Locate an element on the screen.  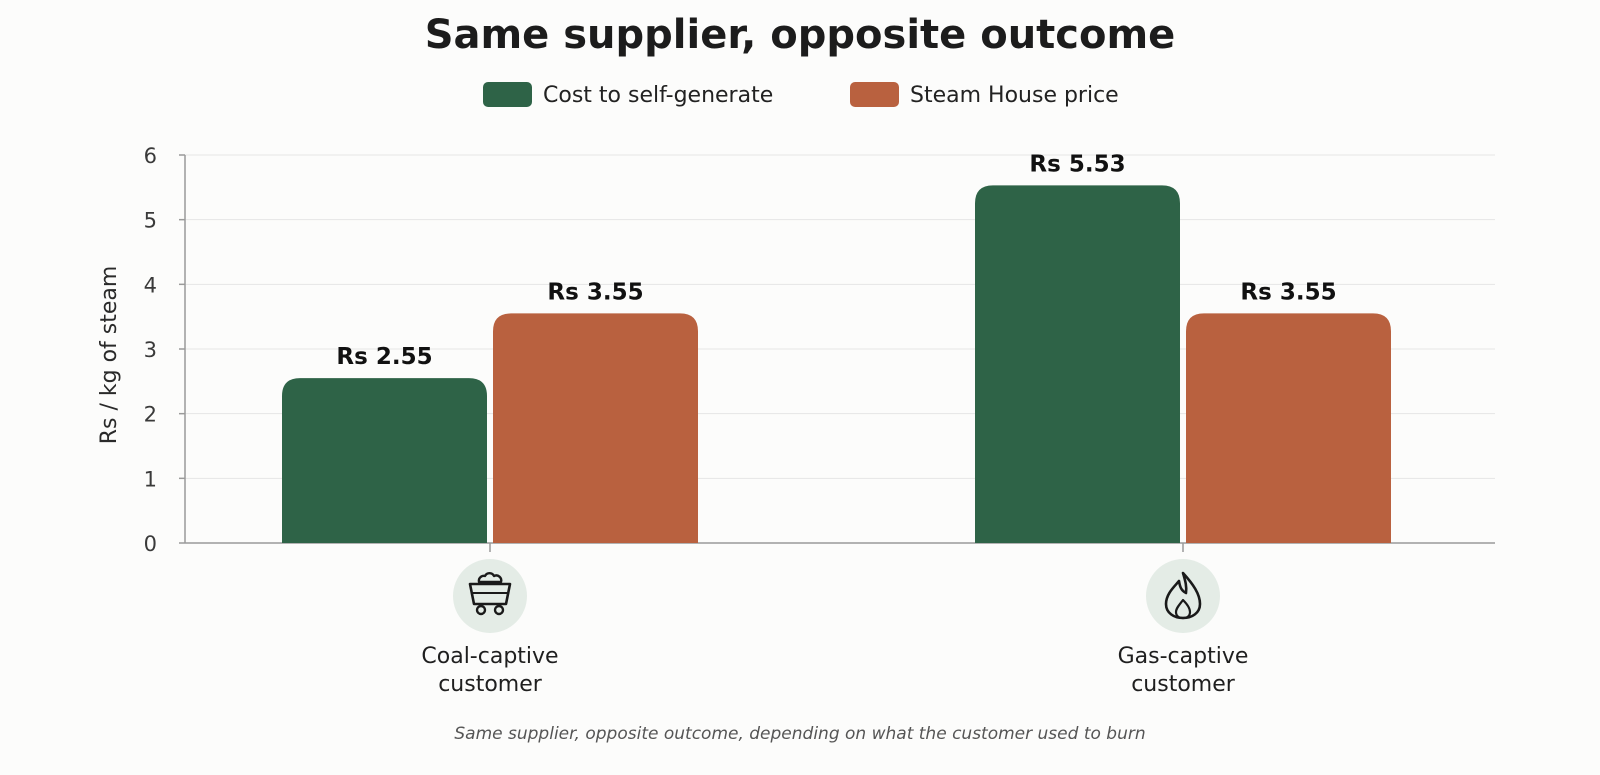
data-label-cost-0: Rs 2.55 is located at coordinates (384, 357).